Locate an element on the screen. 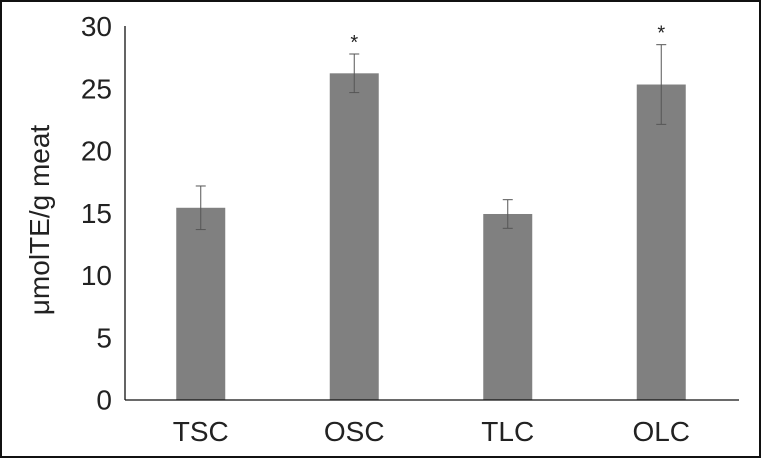 This screenshot has width=761, height=458. error-bar-tsc is located at coordinates (200, 208).